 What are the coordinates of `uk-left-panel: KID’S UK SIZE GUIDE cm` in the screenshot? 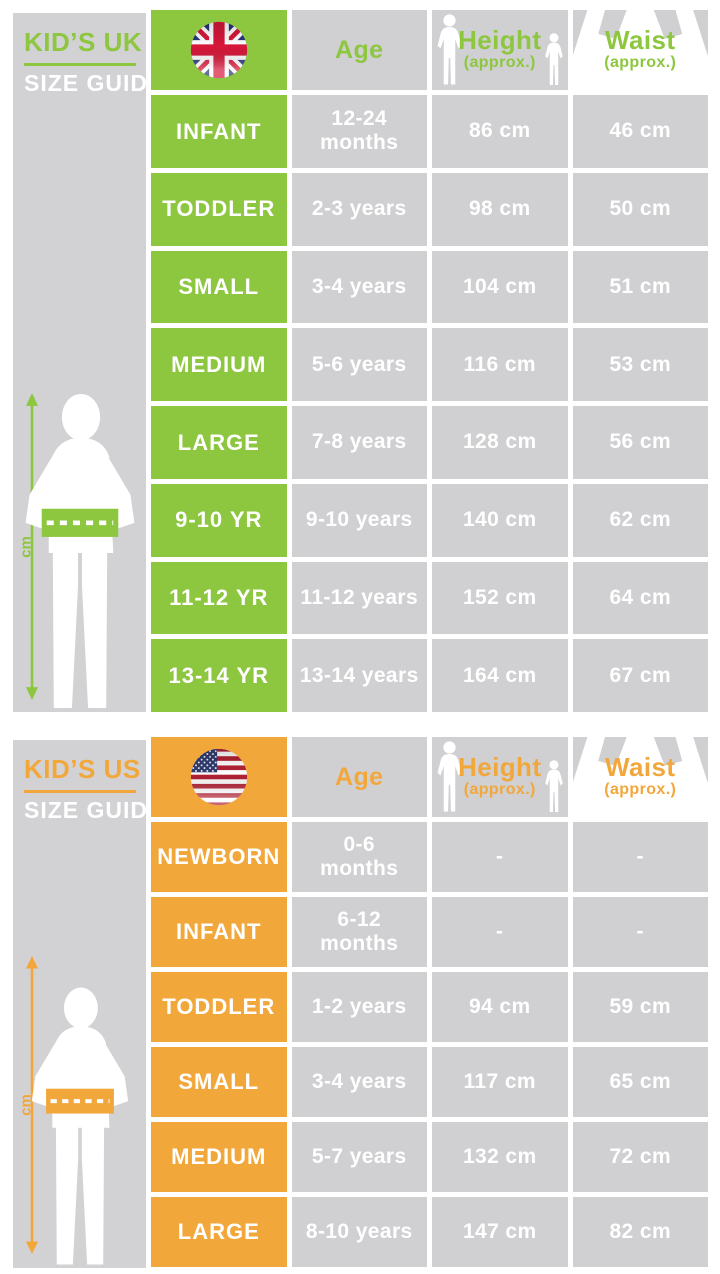 It's located at (89, 362).